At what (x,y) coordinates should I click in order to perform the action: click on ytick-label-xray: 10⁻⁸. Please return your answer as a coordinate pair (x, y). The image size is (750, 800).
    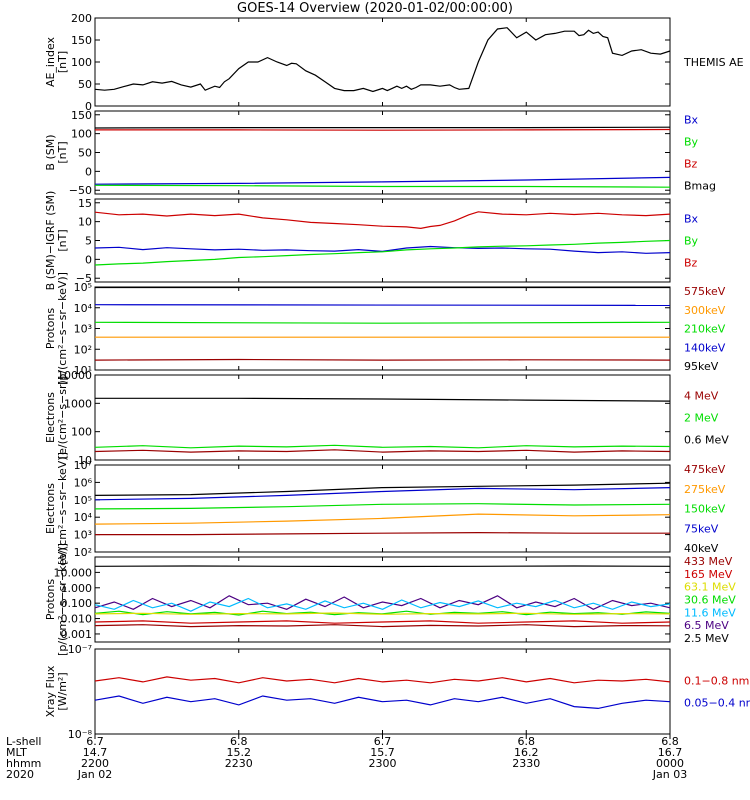
    Looking at the image, I should click on (80, 734).